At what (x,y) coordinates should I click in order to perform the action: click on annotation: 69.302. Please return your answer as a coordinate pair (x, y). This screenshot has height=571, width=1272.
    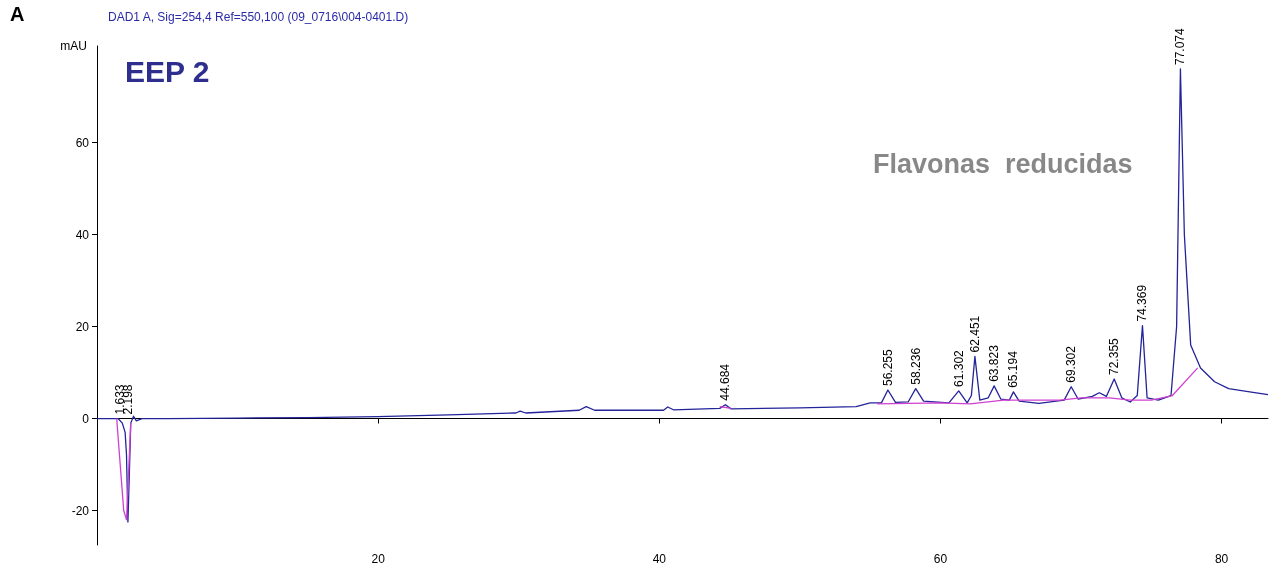
    Looking at the image, I should click on (1071, 364).